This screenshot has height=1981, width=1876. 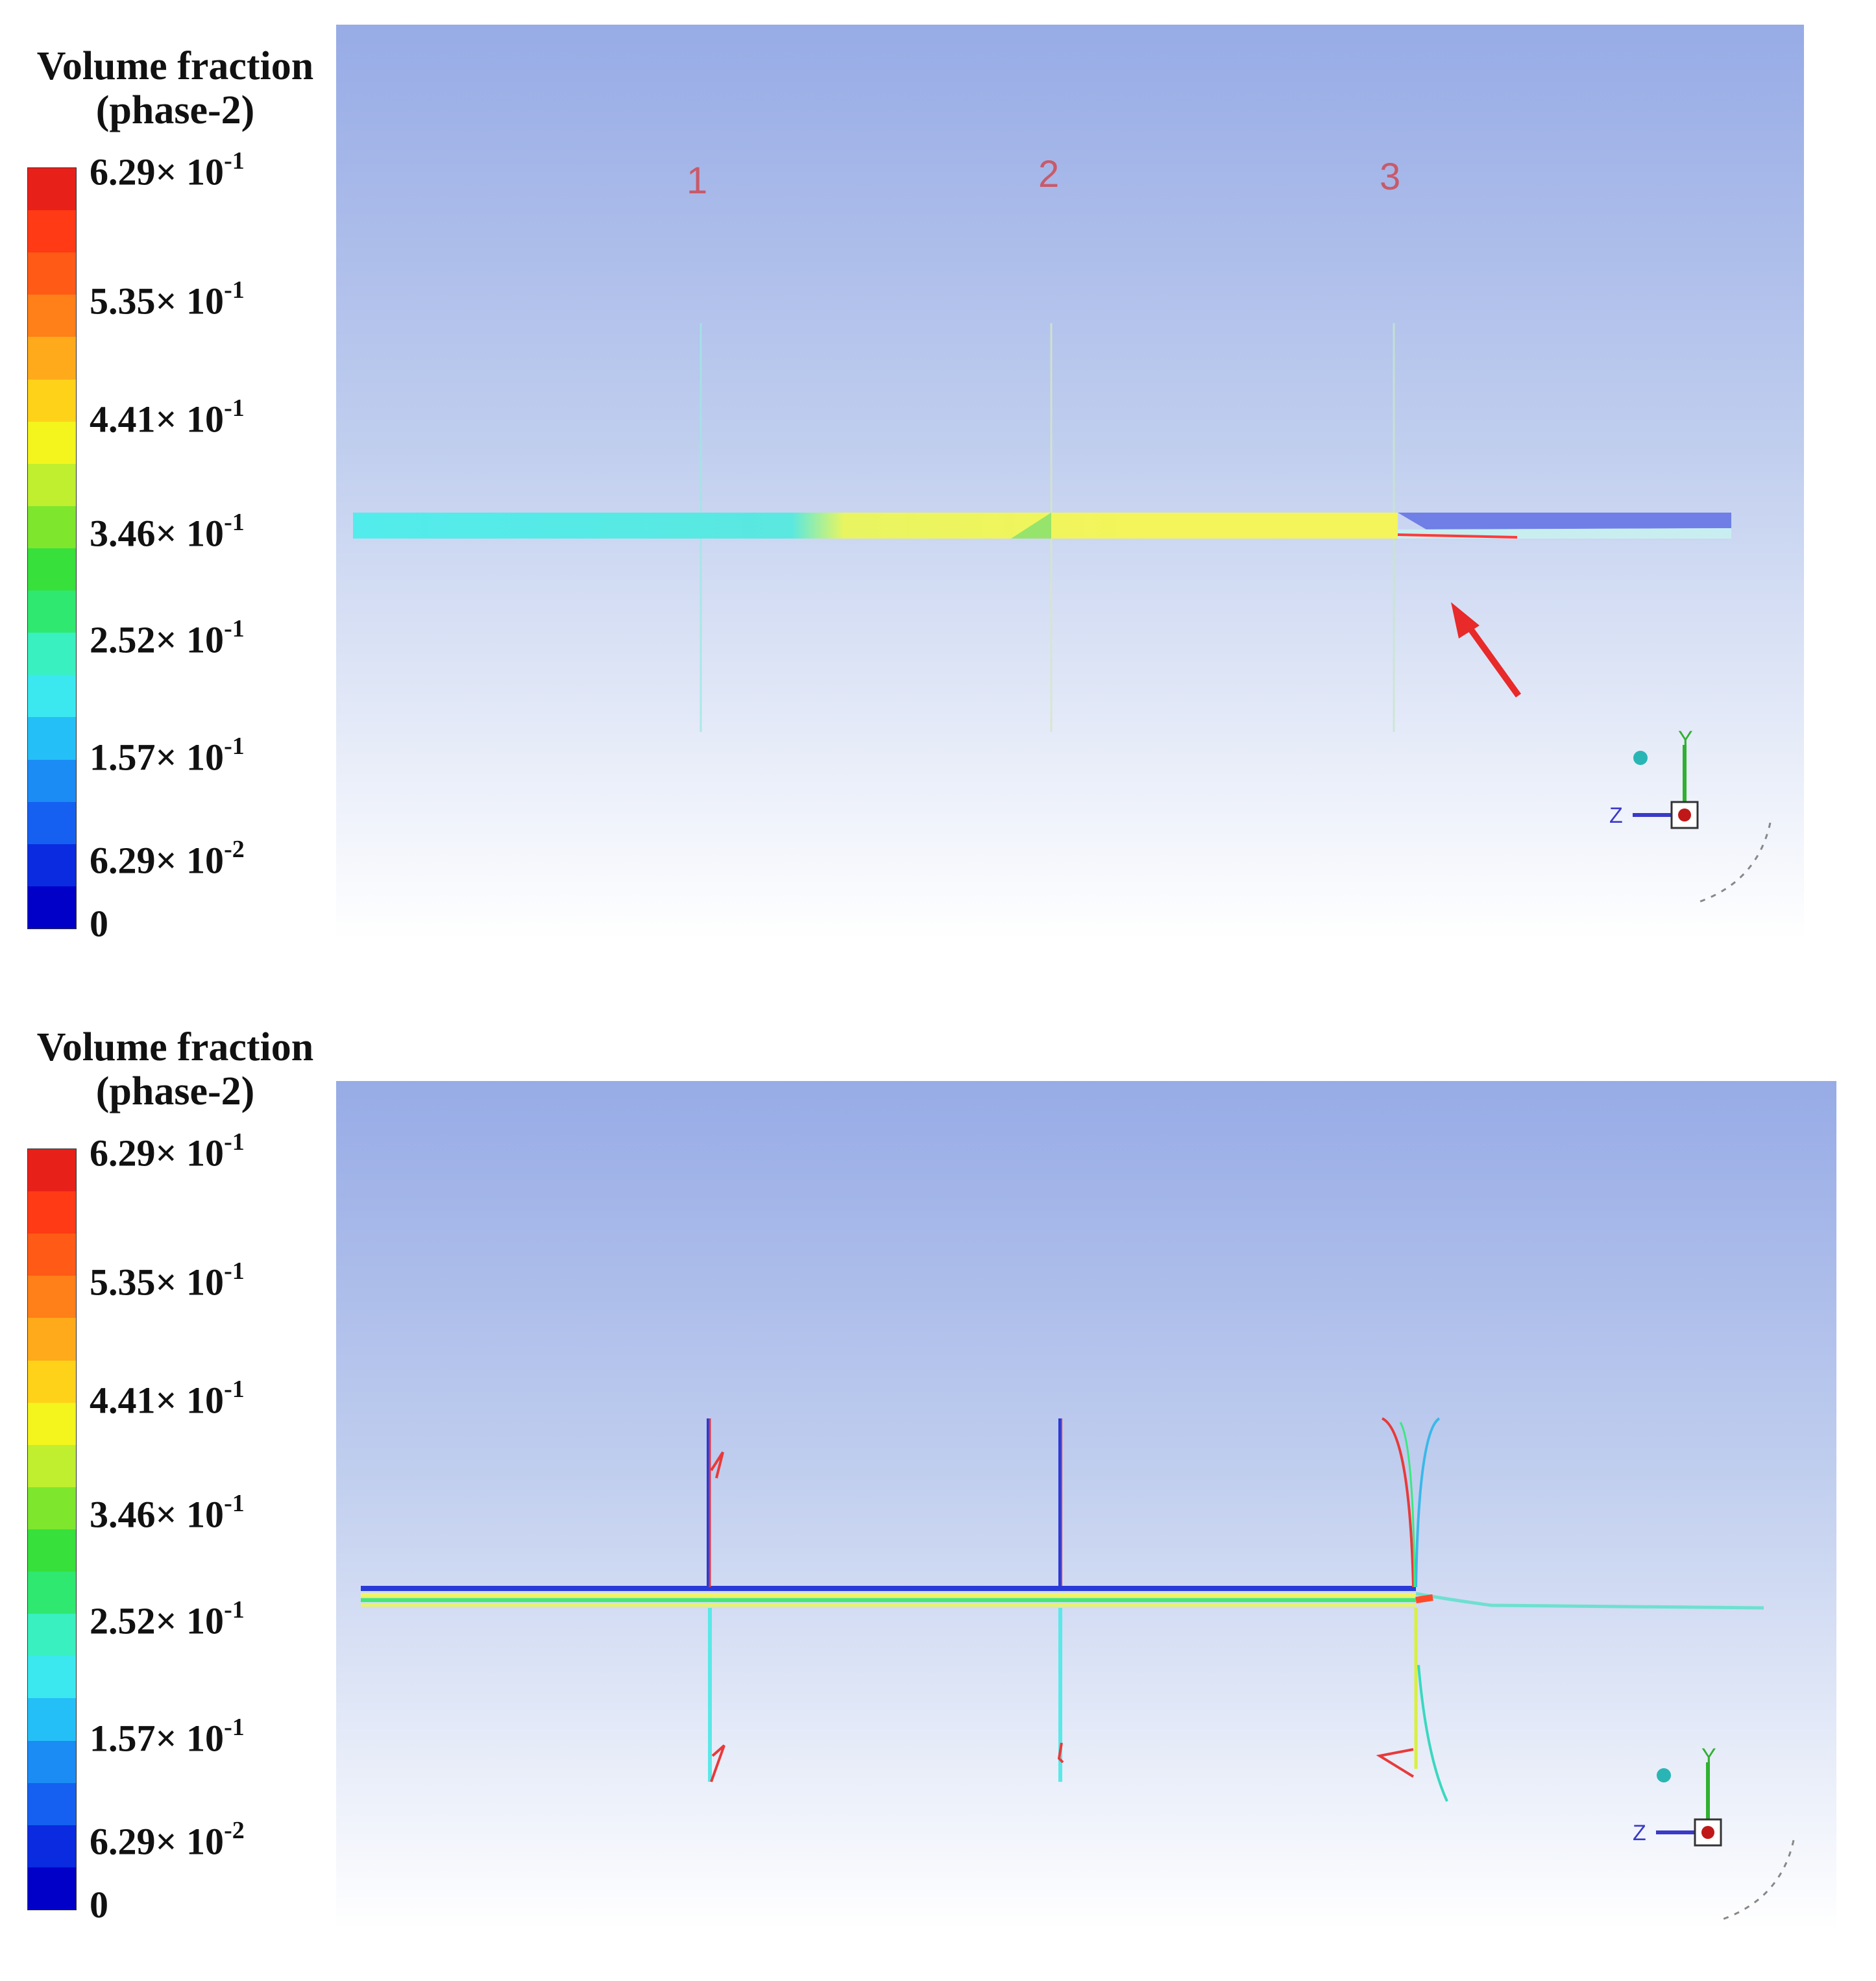 What do you see at coordinates (697, 181) in the screenshot?
I see `section-label-1: 1` at bounding box center [697, 181].